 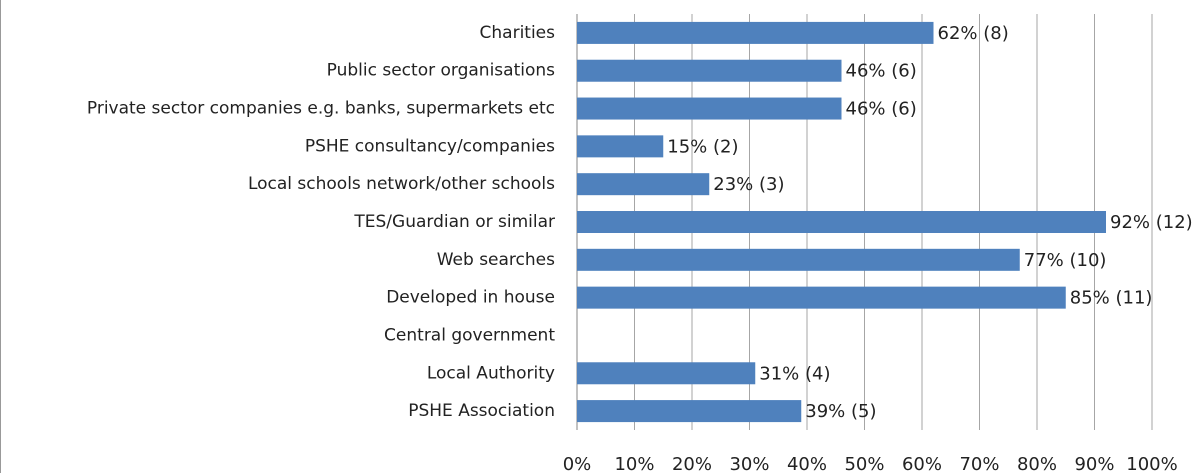 What do you see at coordinates (1151, 222) in the screenshot?
I see `value-label: 92% (12)` at bounding box center [1151, 222].